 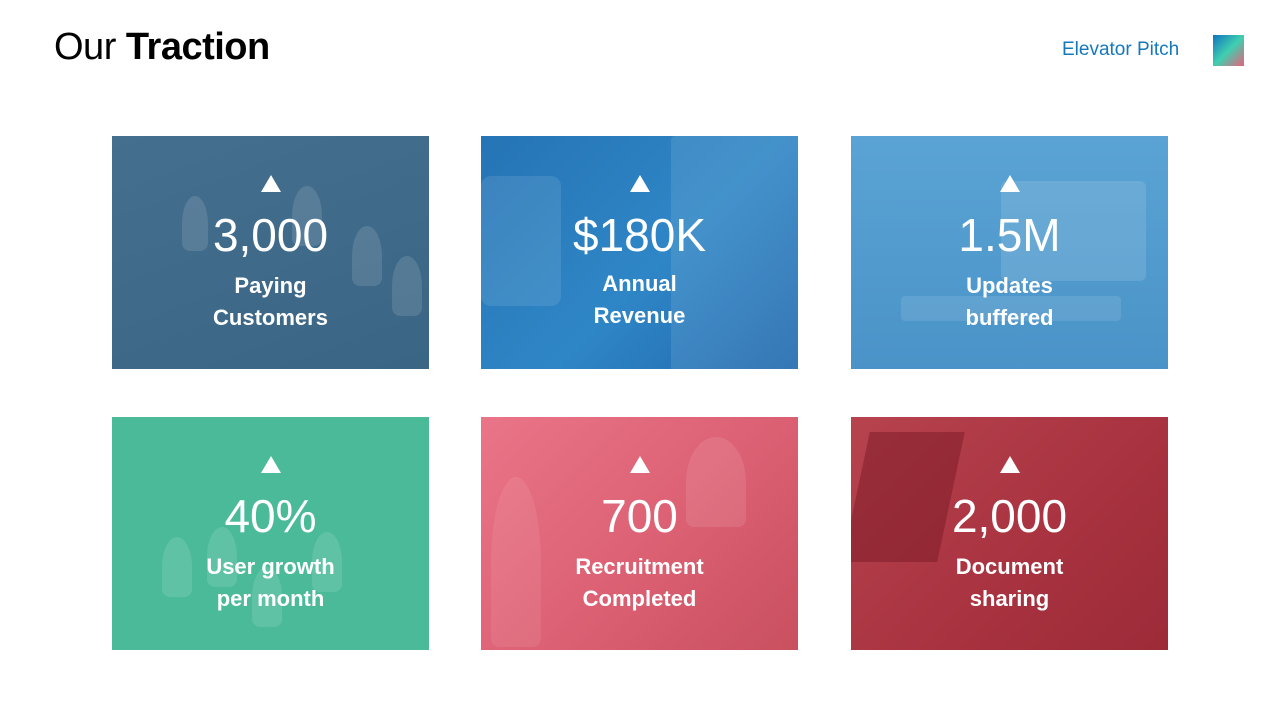 I want to click on gradient-square-logo-icon, so click(x=1228, y=50).